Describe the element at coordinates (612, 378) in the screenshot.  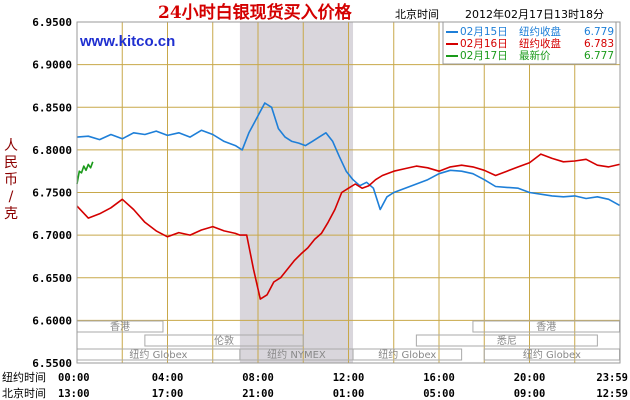
I see `ny-time-tick: 23:59` at that location.